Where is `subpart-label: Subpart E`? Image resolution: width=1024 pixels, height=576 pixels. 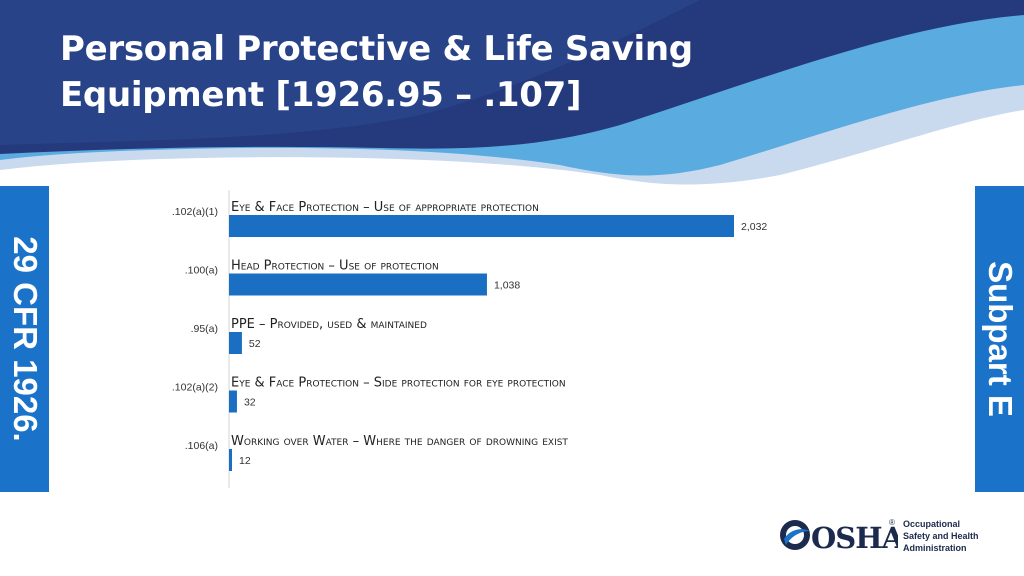
subpart-label: Subpart E is located at coordinates (1000, 339).